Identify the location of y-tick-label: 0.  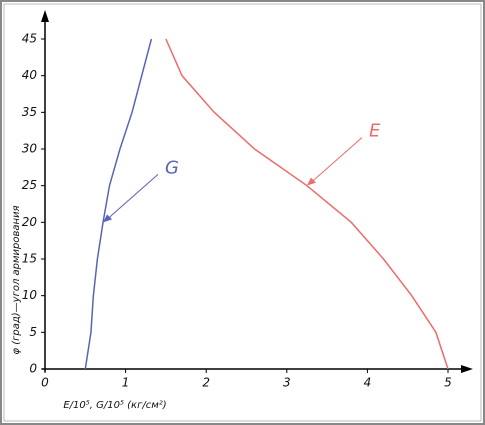
(33, 369).